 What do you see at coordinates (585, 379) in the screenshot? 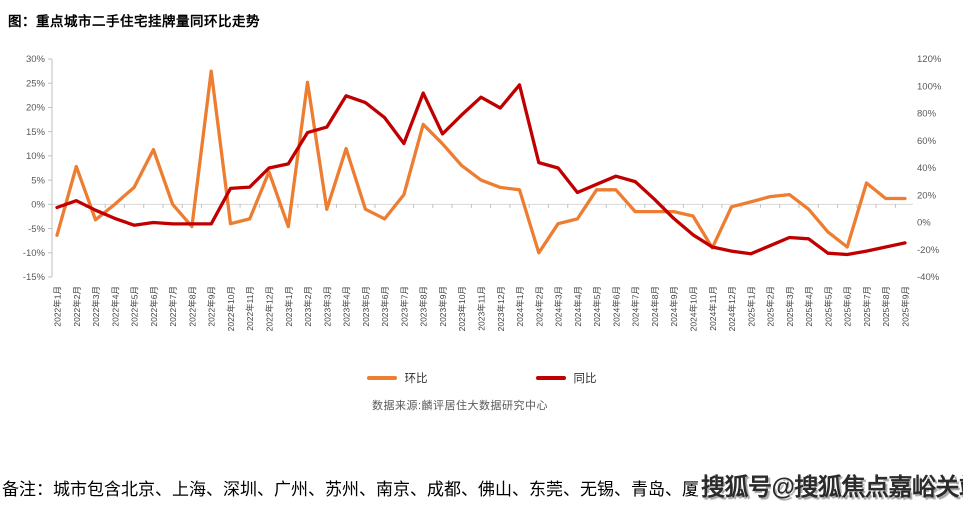
I see `tongbi-legend-label: 同比` at bounding box center [585, 379].